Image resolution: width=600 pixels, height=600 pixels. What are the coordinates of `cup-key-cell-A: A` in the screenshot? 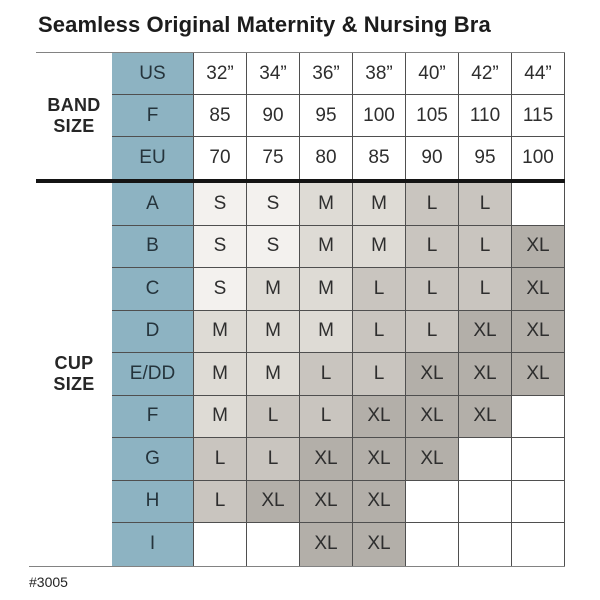 It's located at (153, 204).